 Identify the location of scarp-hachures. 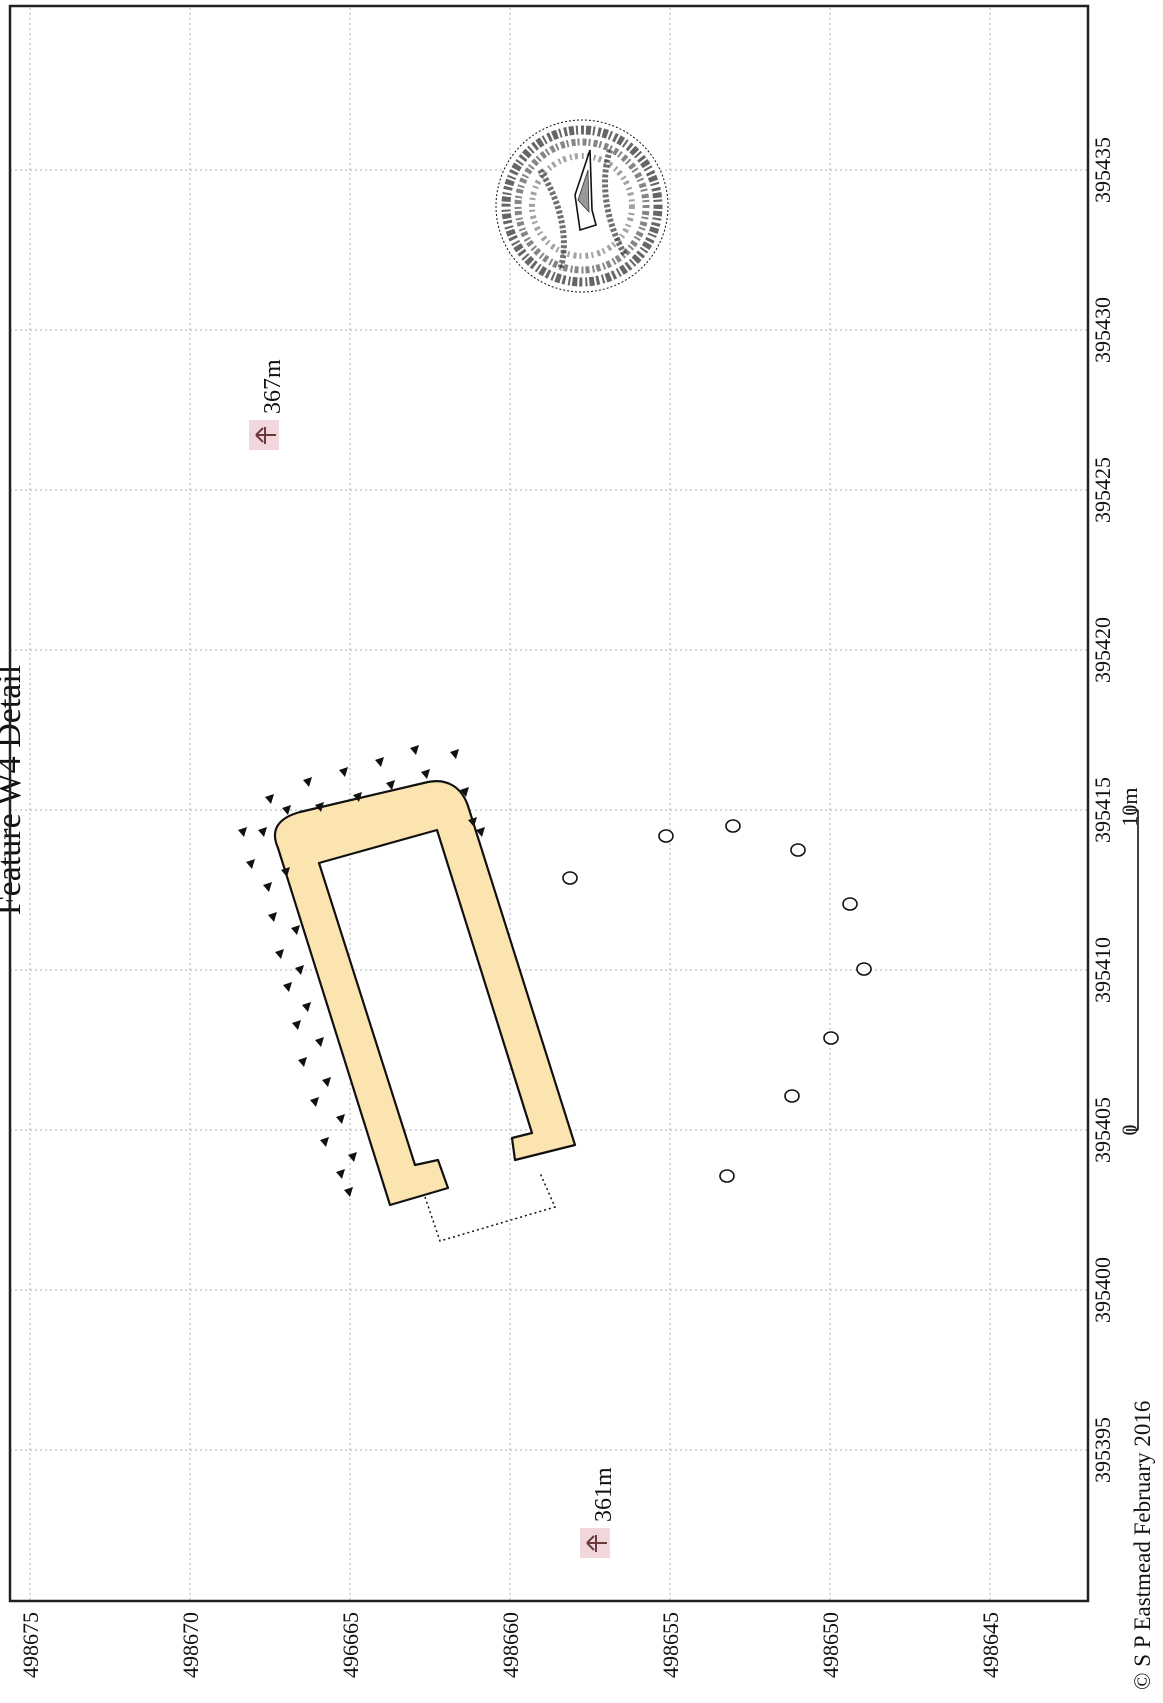
(361, 971).